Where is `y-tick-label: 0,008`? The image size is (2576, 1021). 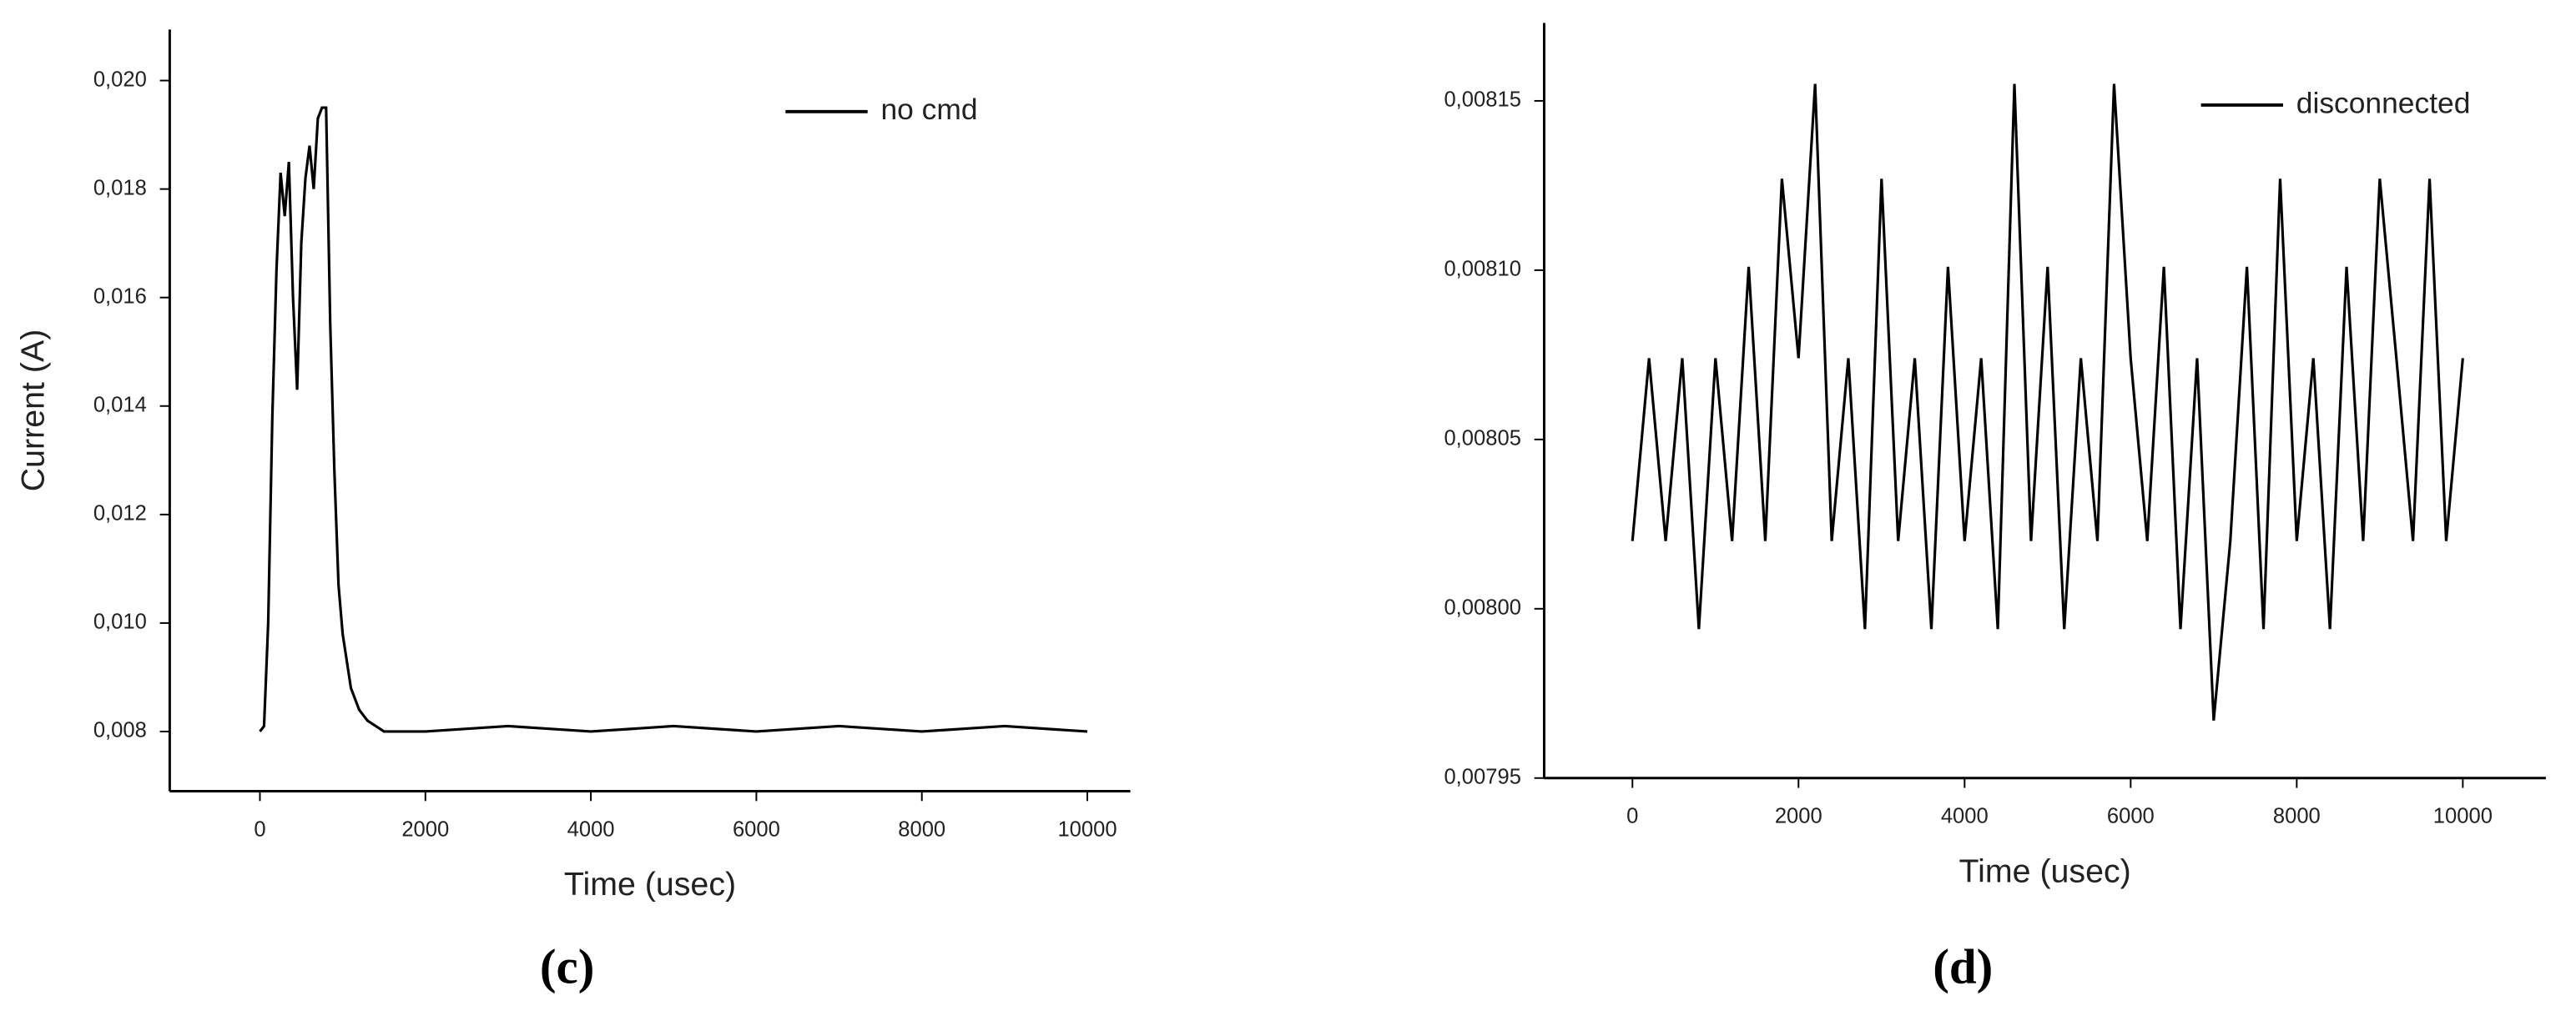
y-tick-label: 0,008 is located at coordinates (120, 730).